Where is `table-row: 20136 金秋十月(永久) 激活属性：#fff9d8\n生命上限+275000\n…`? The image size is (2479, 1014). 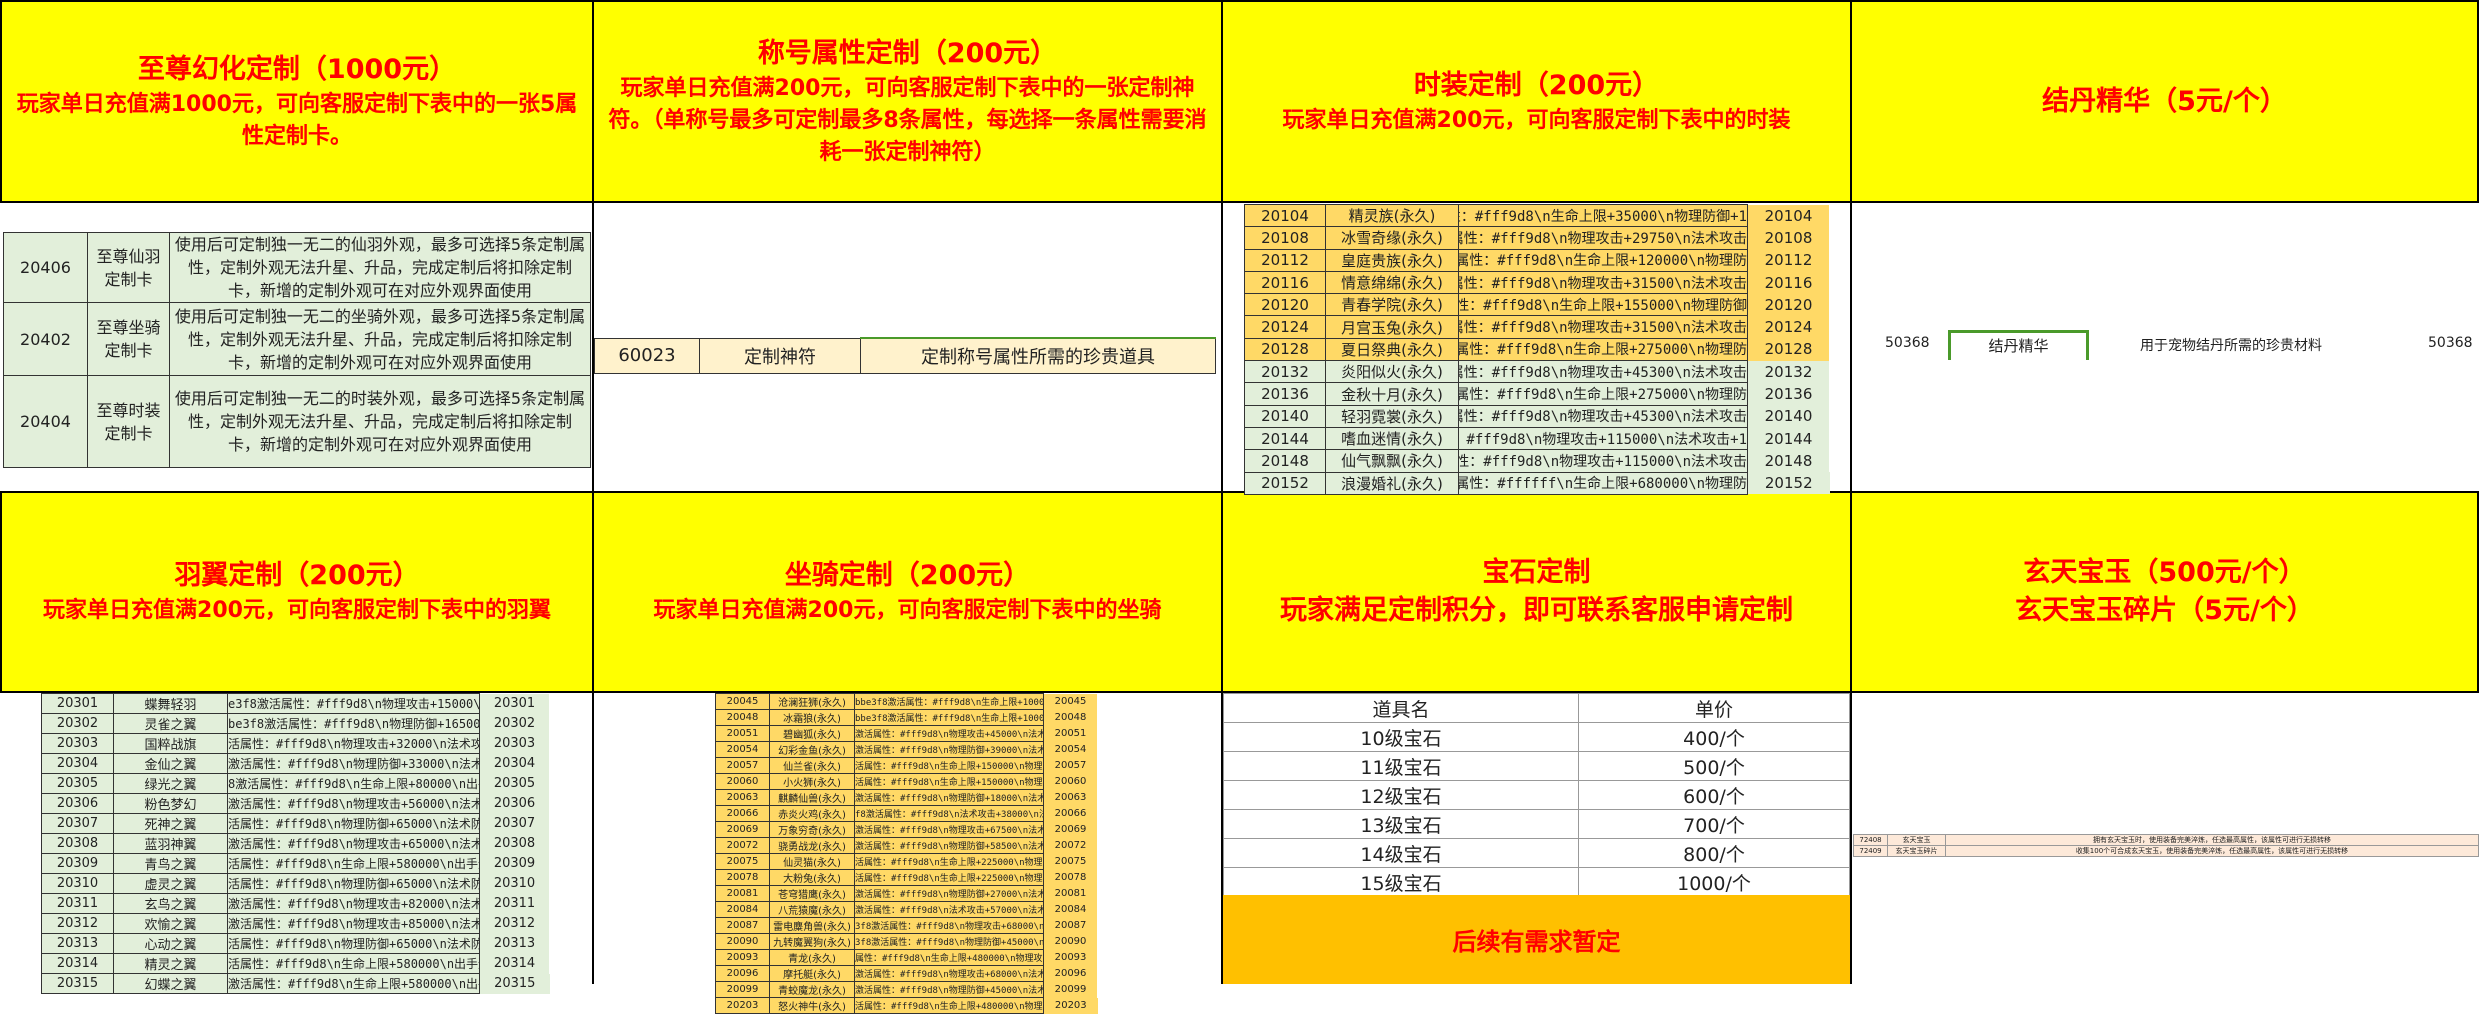 table-row: 20136 金秋十月(永久) 激活属性：#fff9d8\n生命上限+275000\n… is located at coordinates (1537, 394).